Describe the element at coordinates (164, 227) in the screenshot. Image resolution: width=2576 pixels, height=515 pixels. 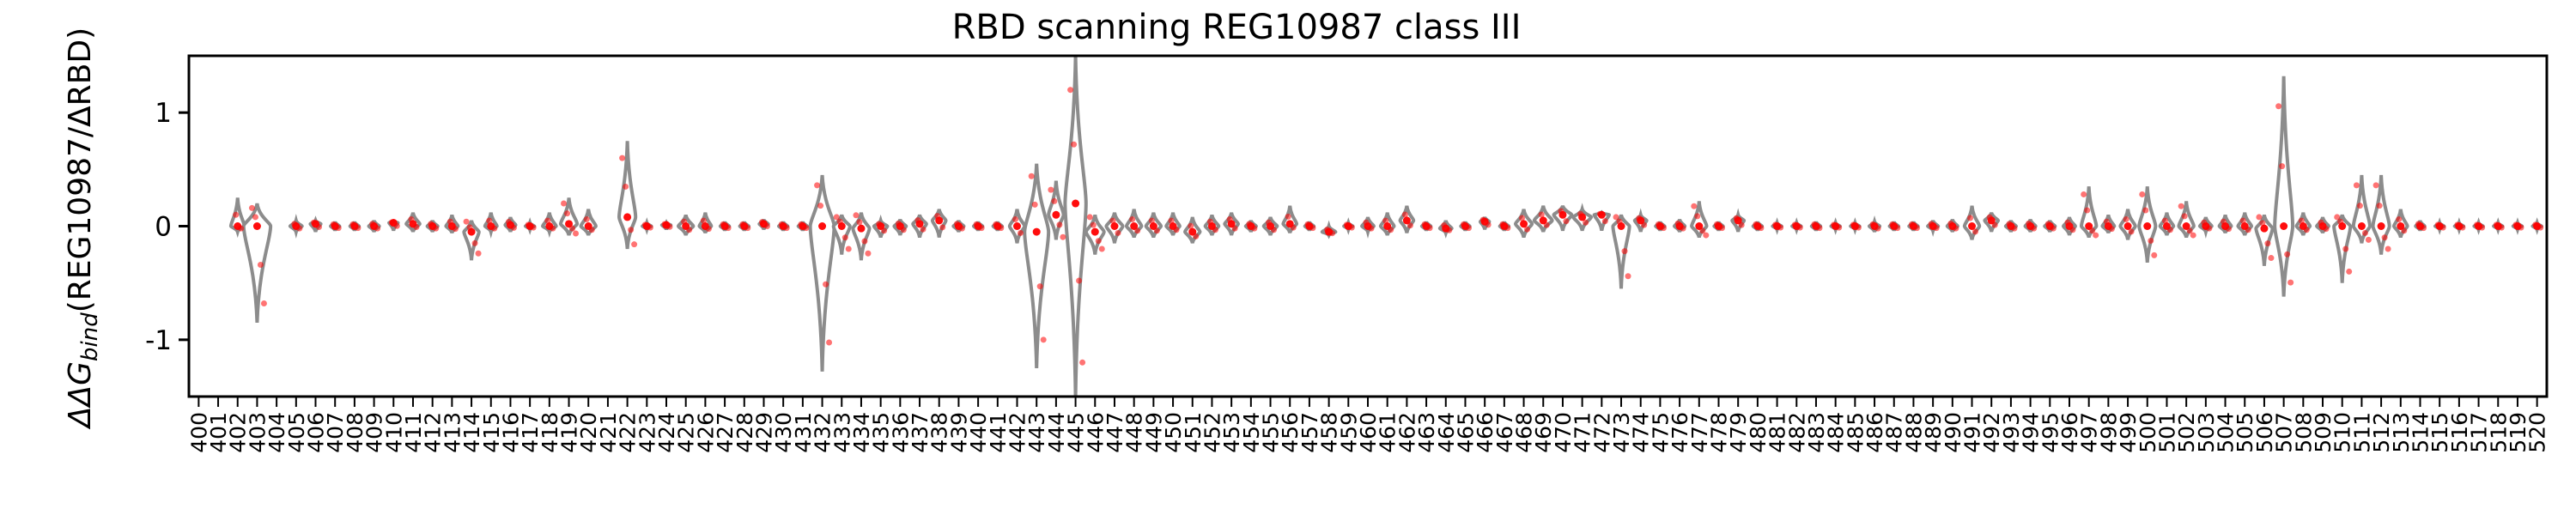
I see `y-tick-label: 0` at that location.